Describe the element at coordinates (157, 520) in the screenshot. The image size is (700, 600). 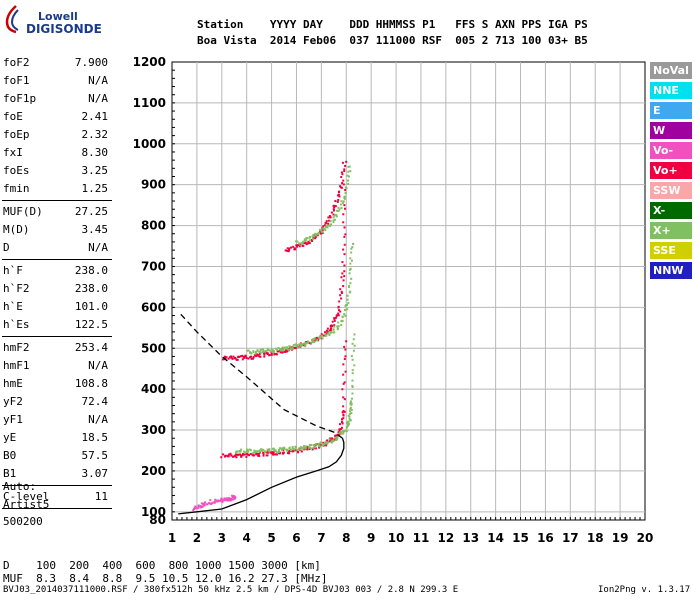
I see `y-tick-label: 80` at that location.